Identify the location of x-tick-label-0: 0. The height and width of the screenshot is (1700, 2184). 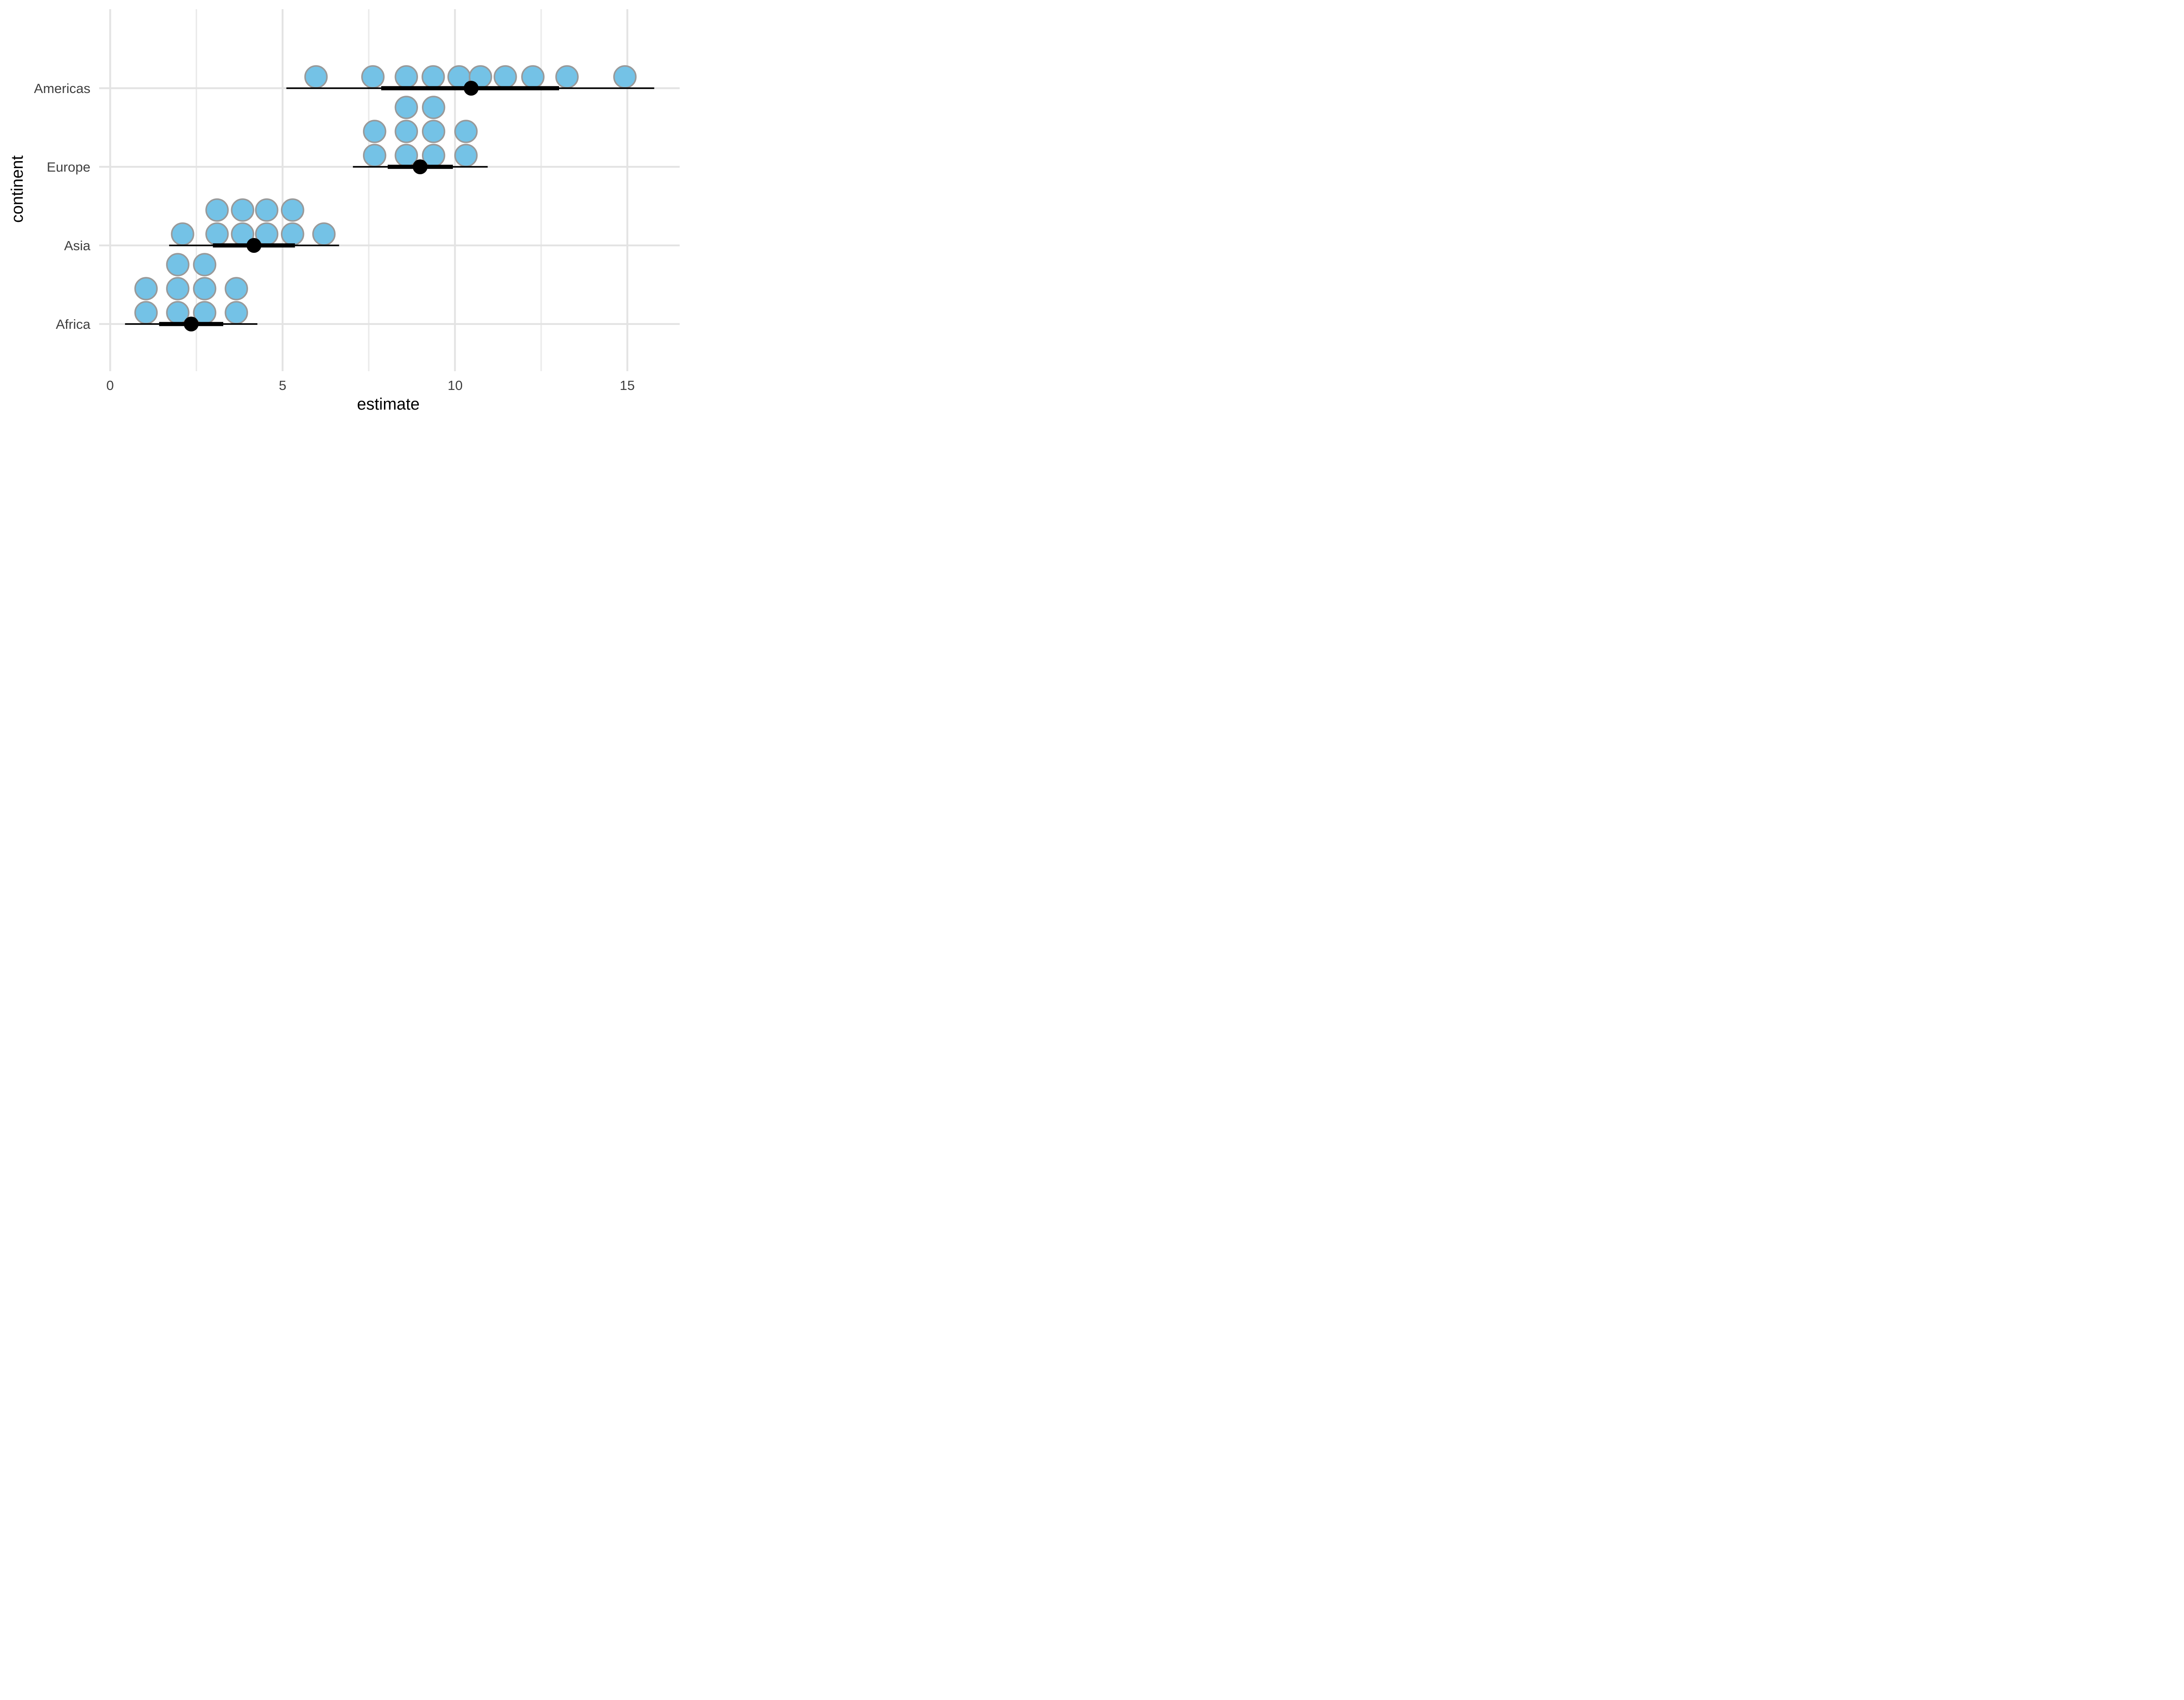
(110, 385).